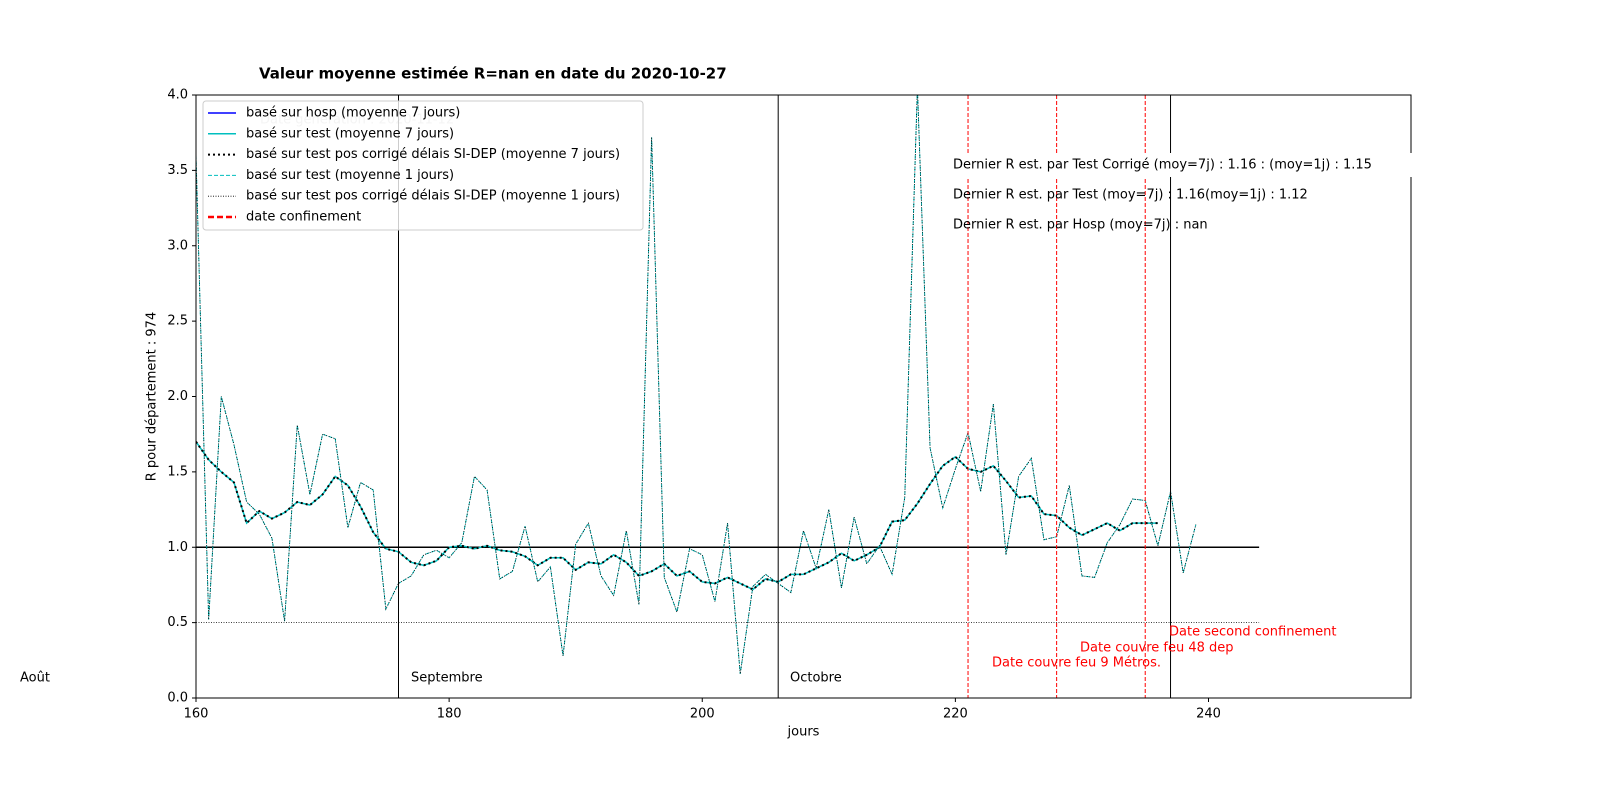 The image size is (1600, 800). Describe the element at coordinates (177, 471) in the screenshot. I see `y-tick-label: 1.5` at that location.